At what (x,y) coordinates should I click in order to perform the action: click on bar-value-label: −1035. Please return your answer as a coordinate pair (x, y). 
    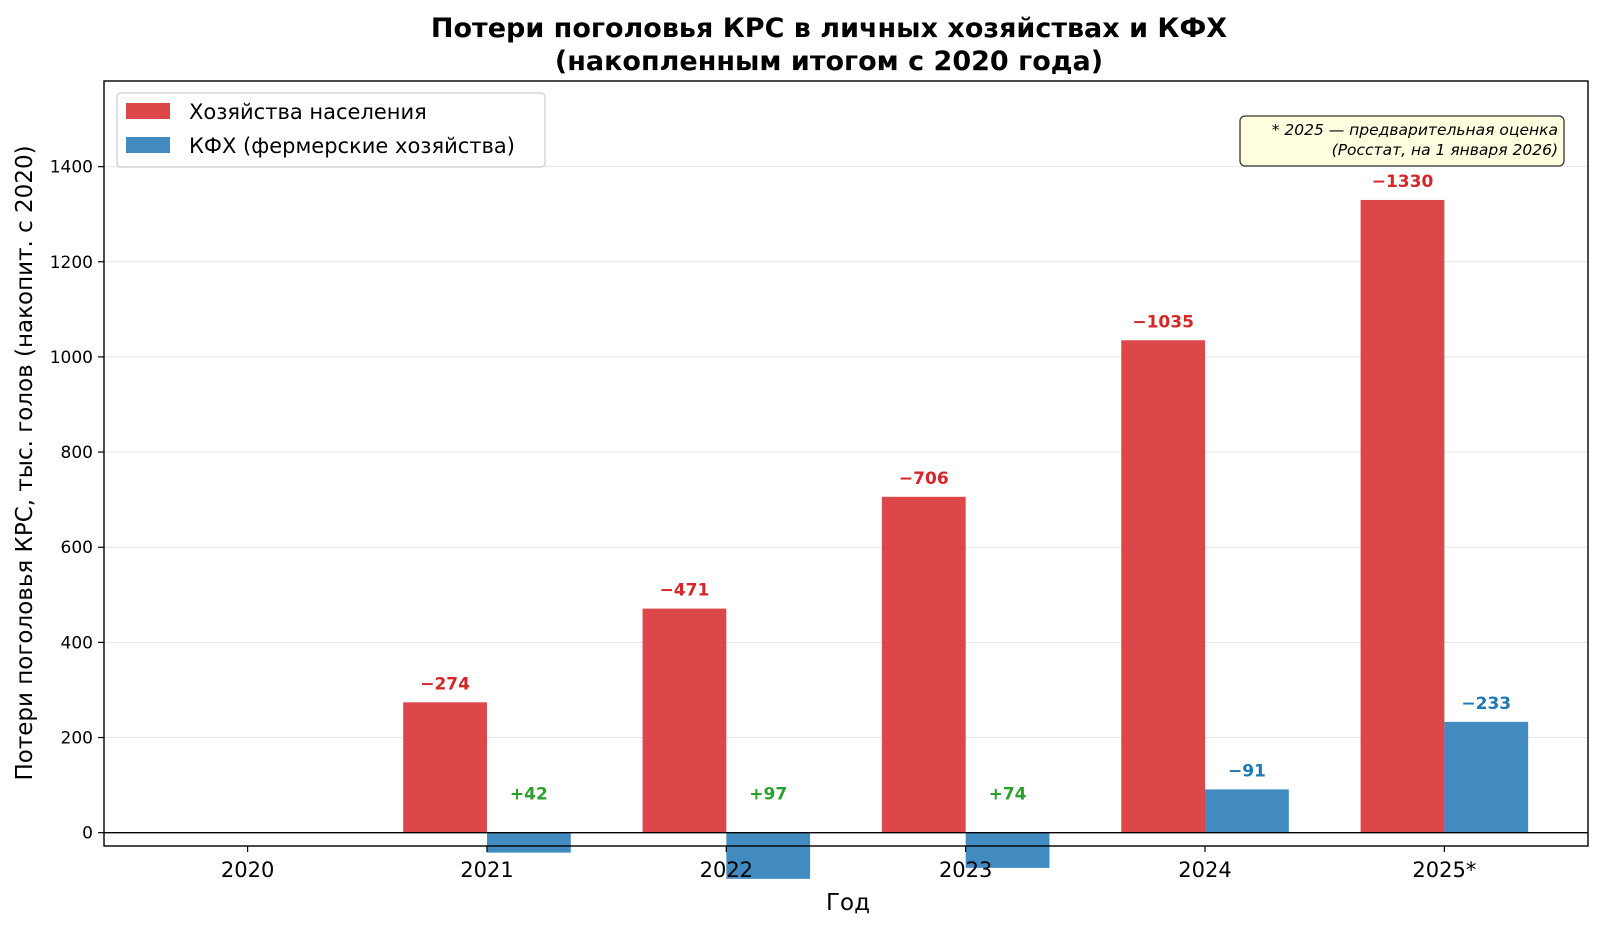
    Looking at the image, I should click on (1163, 322).